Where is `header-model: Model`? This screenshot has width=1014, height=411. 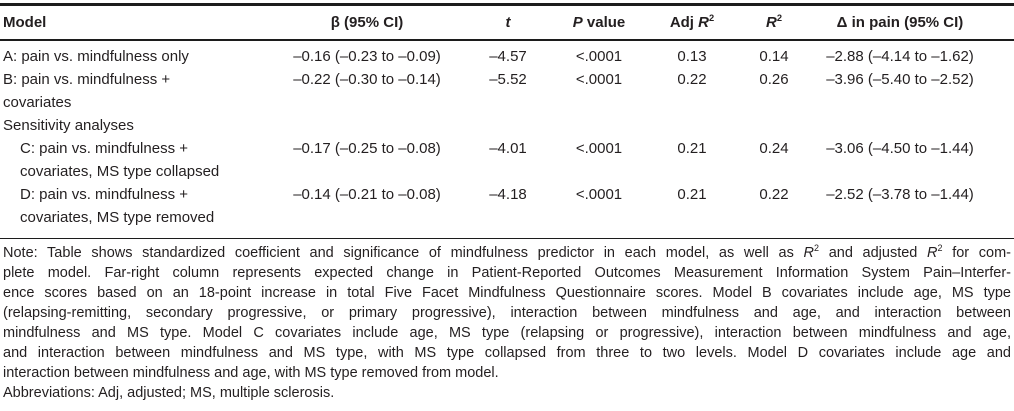 header-model: Model is located at coordinates (25, 22).